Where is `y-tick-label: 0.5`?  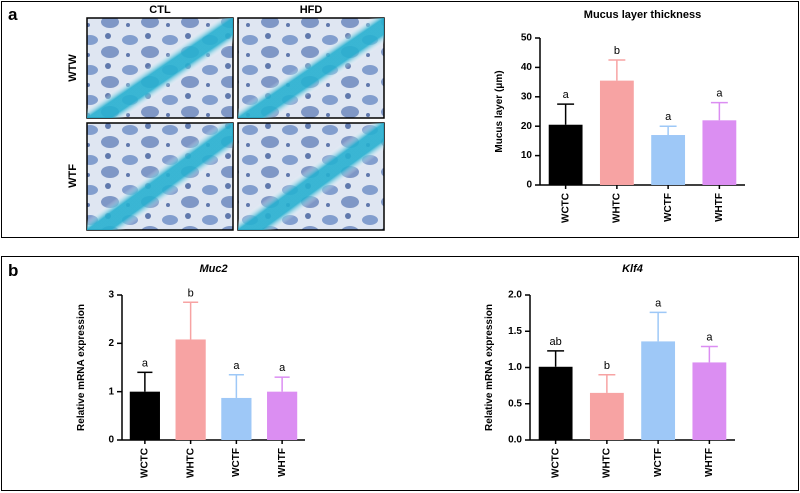
y-tick-label: 0.5 is located at coordinates (515, 403).